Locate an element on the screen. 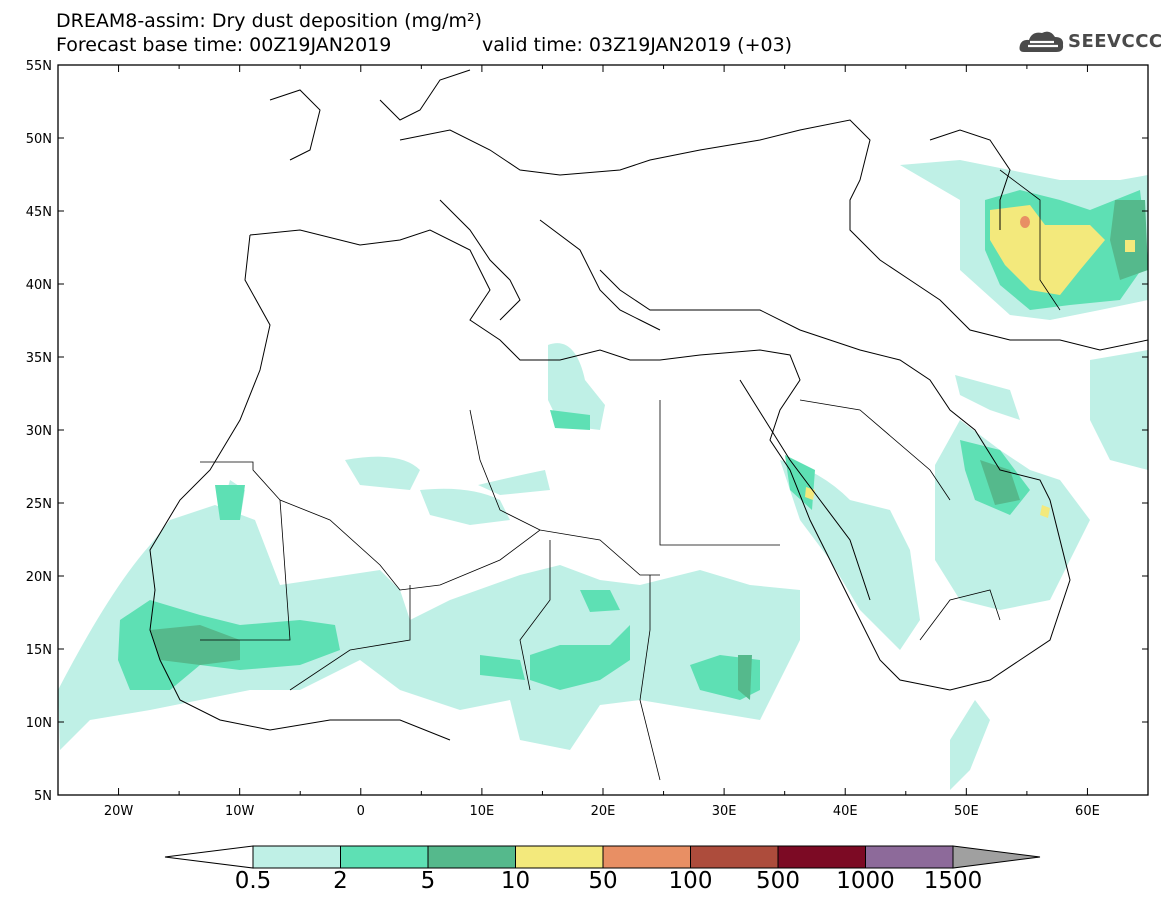 Image resolution: width=1165 pixels, height=907 pixels. latitude-label: 15N is located at coordinates (39, 650).